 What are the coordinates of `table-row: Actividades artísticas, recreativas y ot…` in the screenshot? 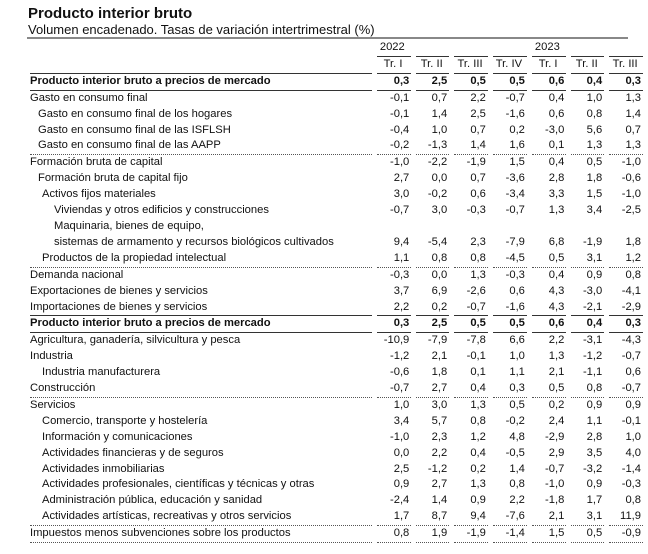 It's located at (336, 518).